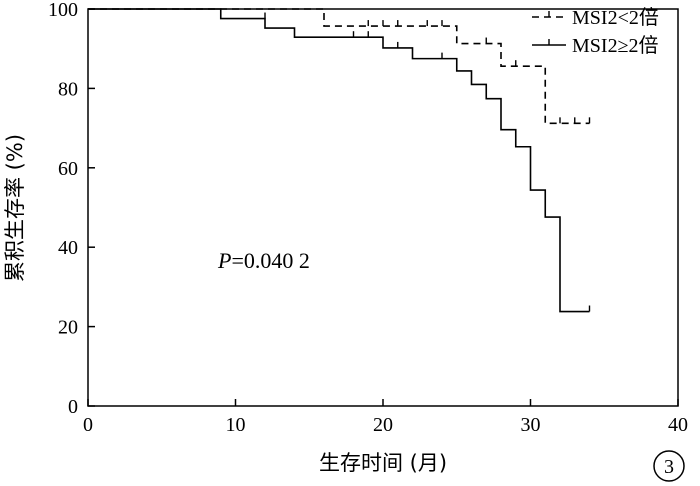 The width and height of the screenshot is (700, 486). I want to click on x-axis-label: 生存时间 (月), so click(383, 463).